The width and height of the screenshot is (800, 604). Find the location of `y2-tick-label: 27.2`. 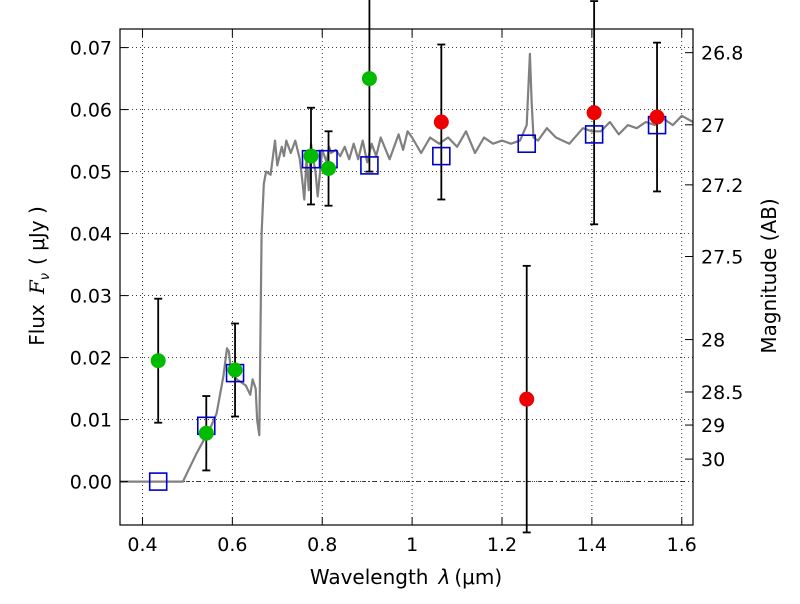

y2-tick-label: 27.2 is located at coordinates (722, 186).